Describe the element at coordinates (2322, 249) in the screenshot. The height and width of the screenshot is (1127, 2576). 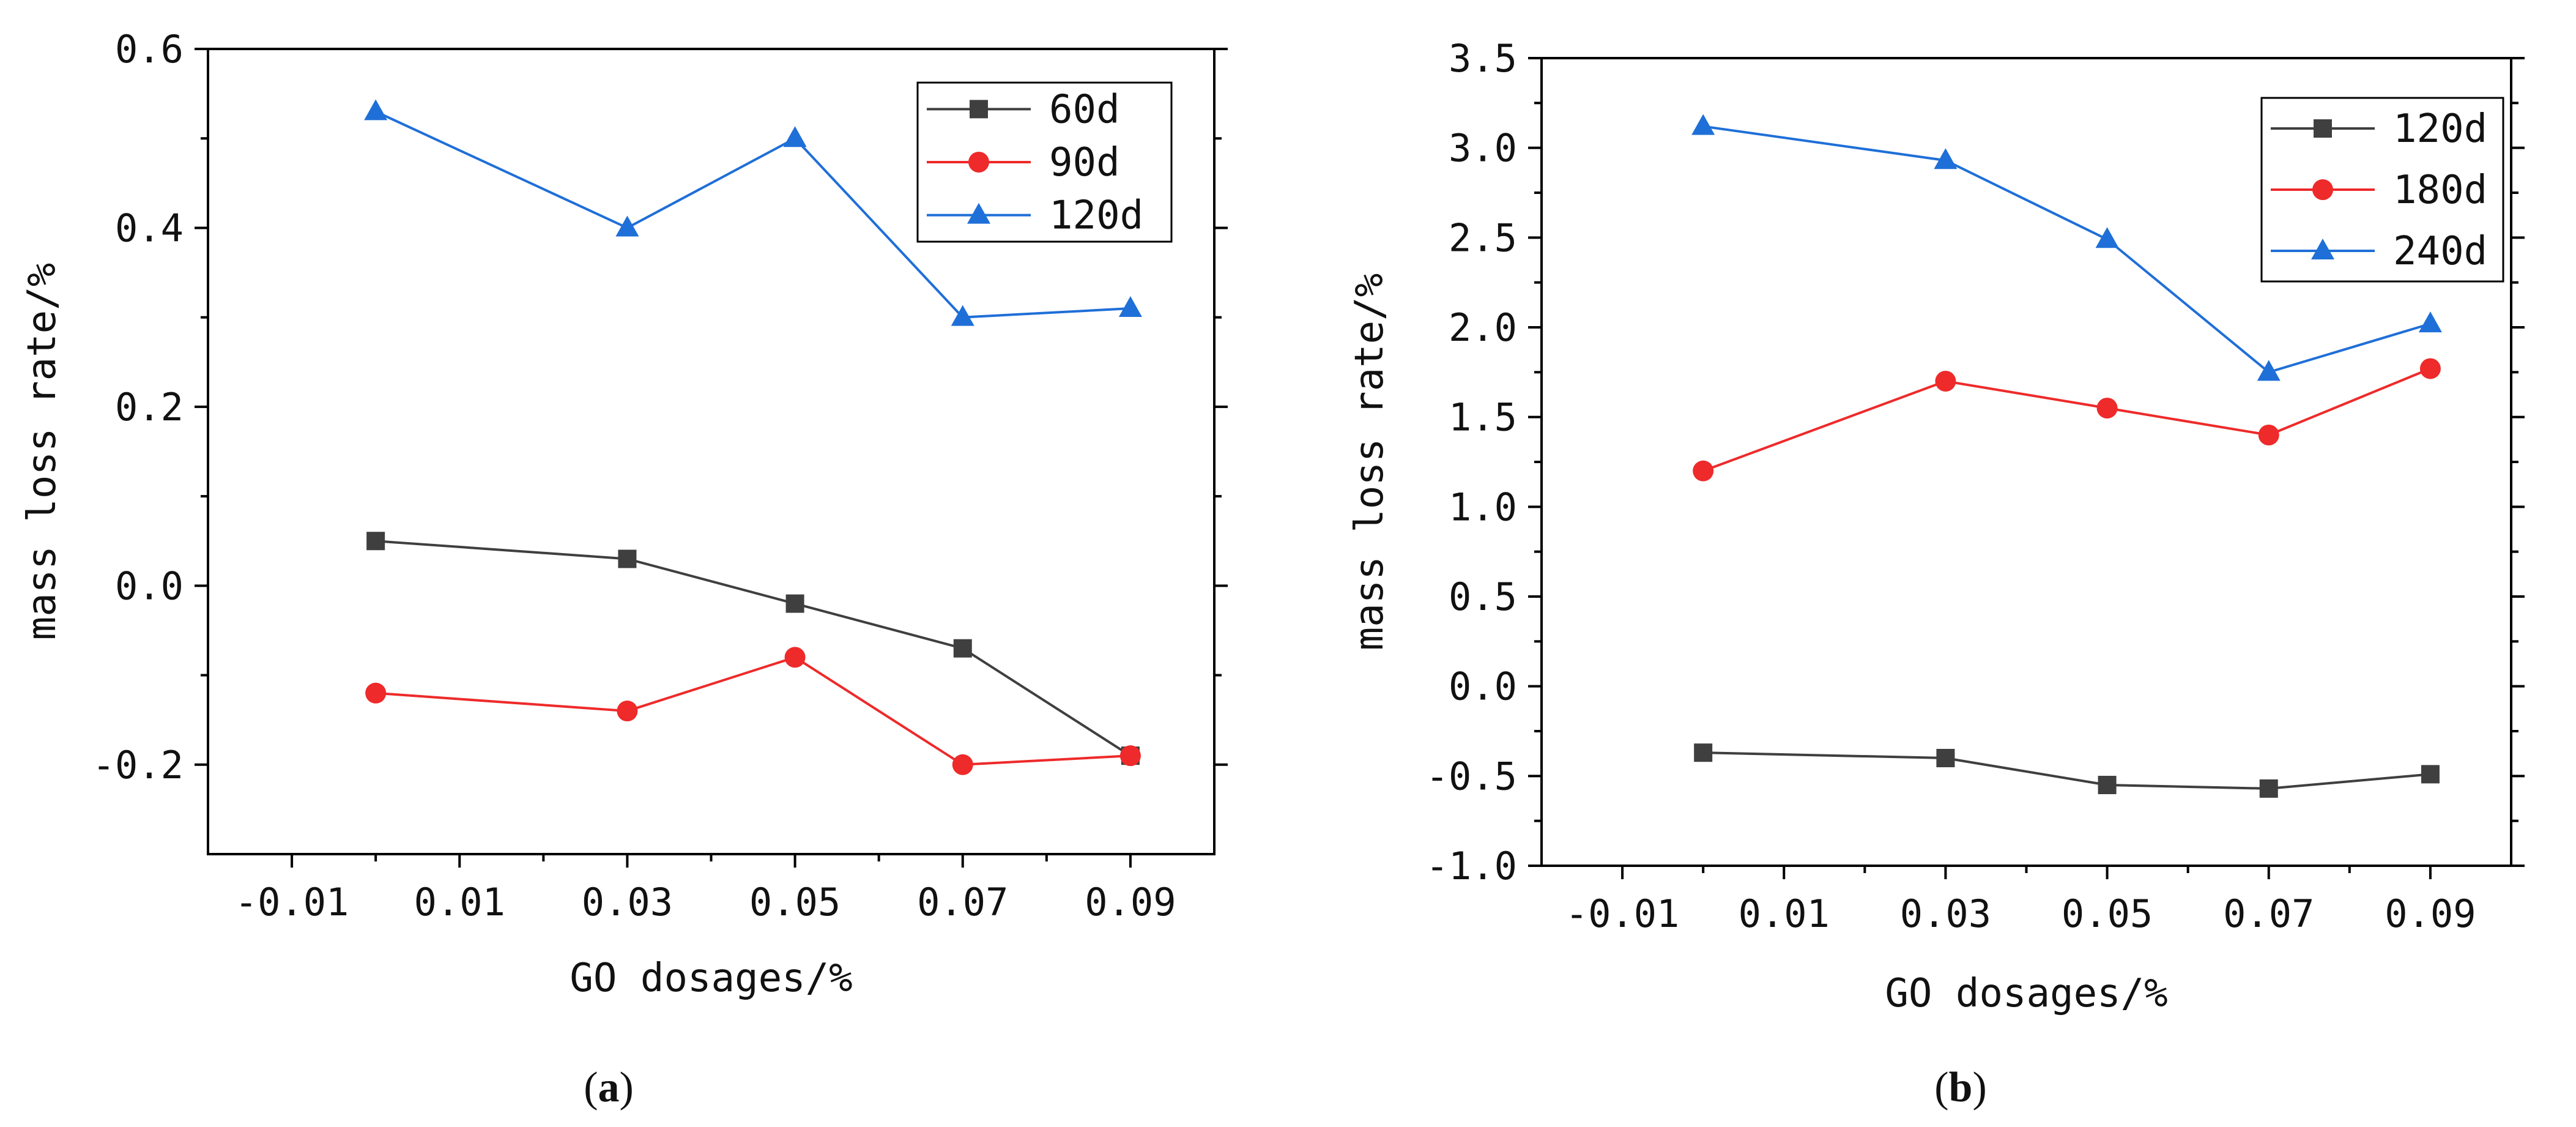
I see `legend-marker-240d` at that location.